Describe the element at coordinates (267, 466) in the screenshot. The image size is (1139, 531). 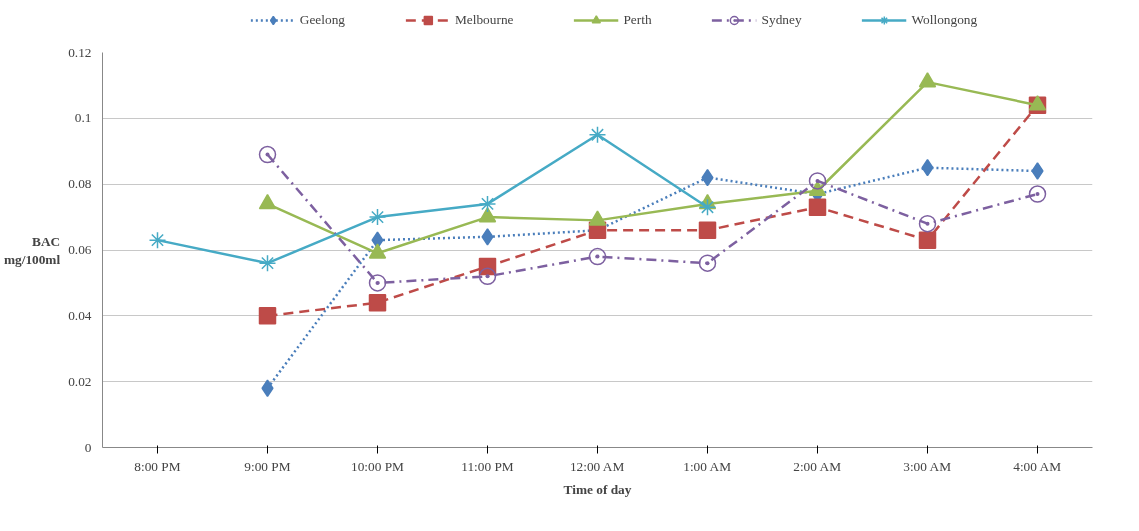
I see `x-tick-label: 9:00 PM` at that location.